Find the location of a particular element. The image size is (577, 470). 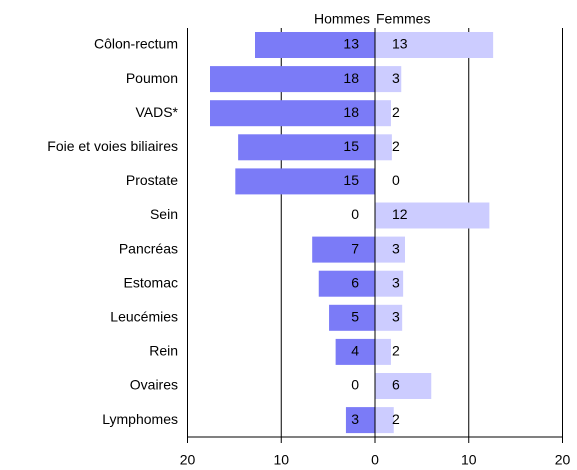

legend-label: Hommes is located at coordinates (342, 19).